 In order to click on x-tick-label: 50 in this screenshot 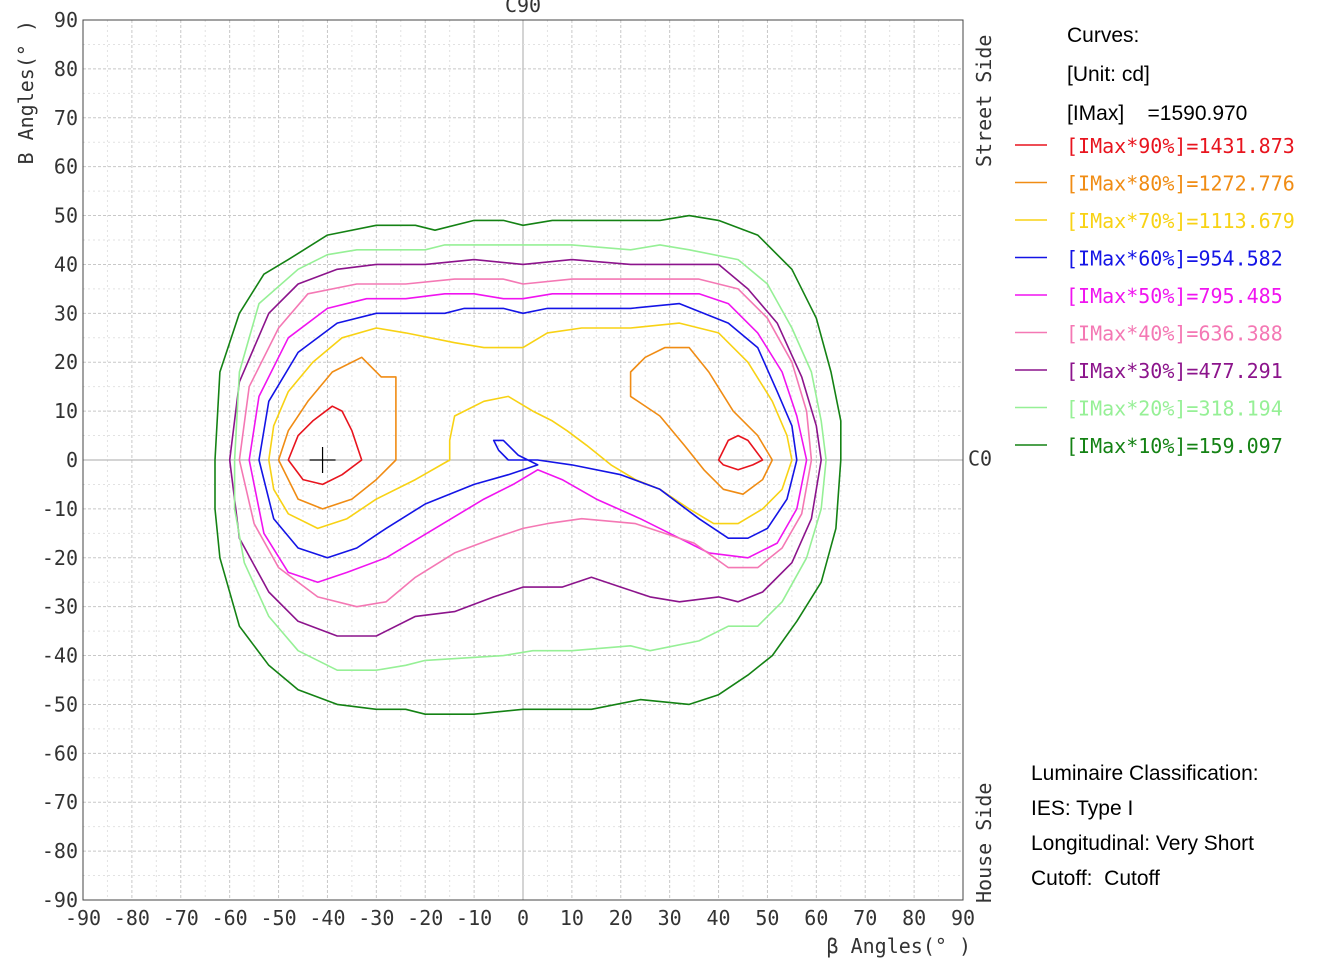, I will do `click(767, 918)`.